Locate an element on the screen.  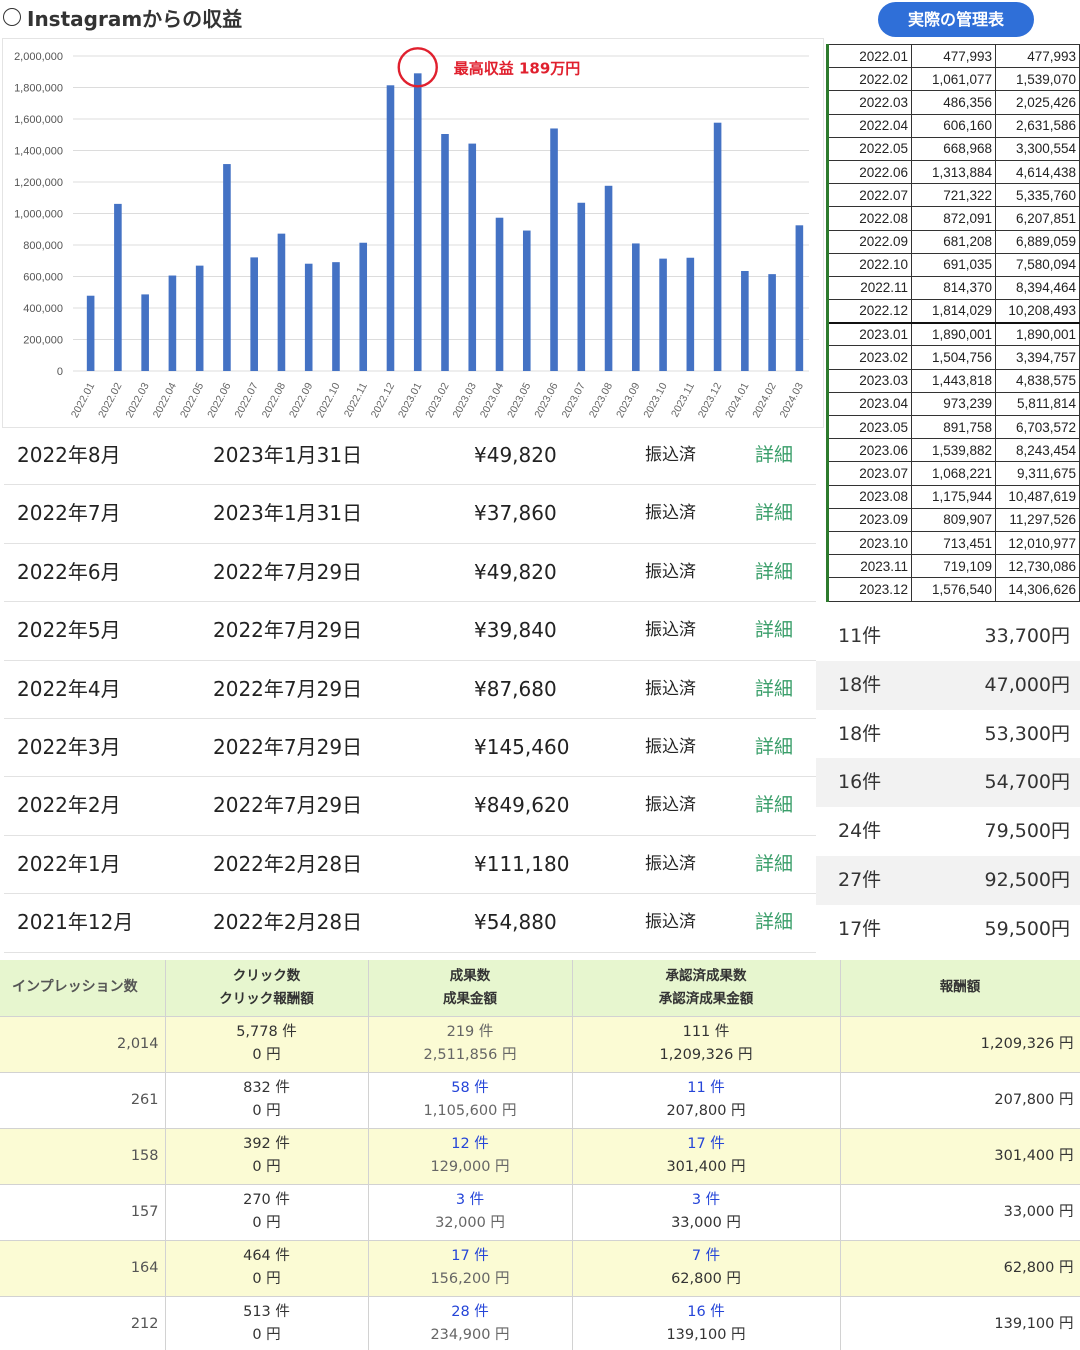
payout-cell: 301,400 円 is located at coordinates (960, 1155).